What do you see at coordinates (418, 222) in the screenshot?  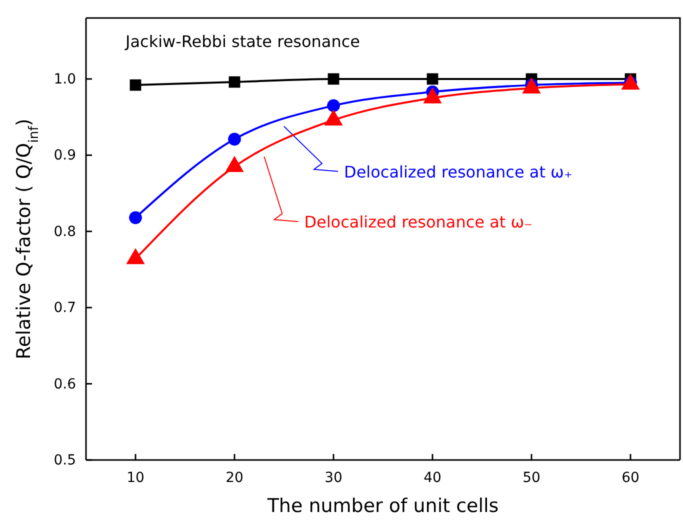 I see `text: Delocalized resonance at ω₋` at bounding box center [418, 222].